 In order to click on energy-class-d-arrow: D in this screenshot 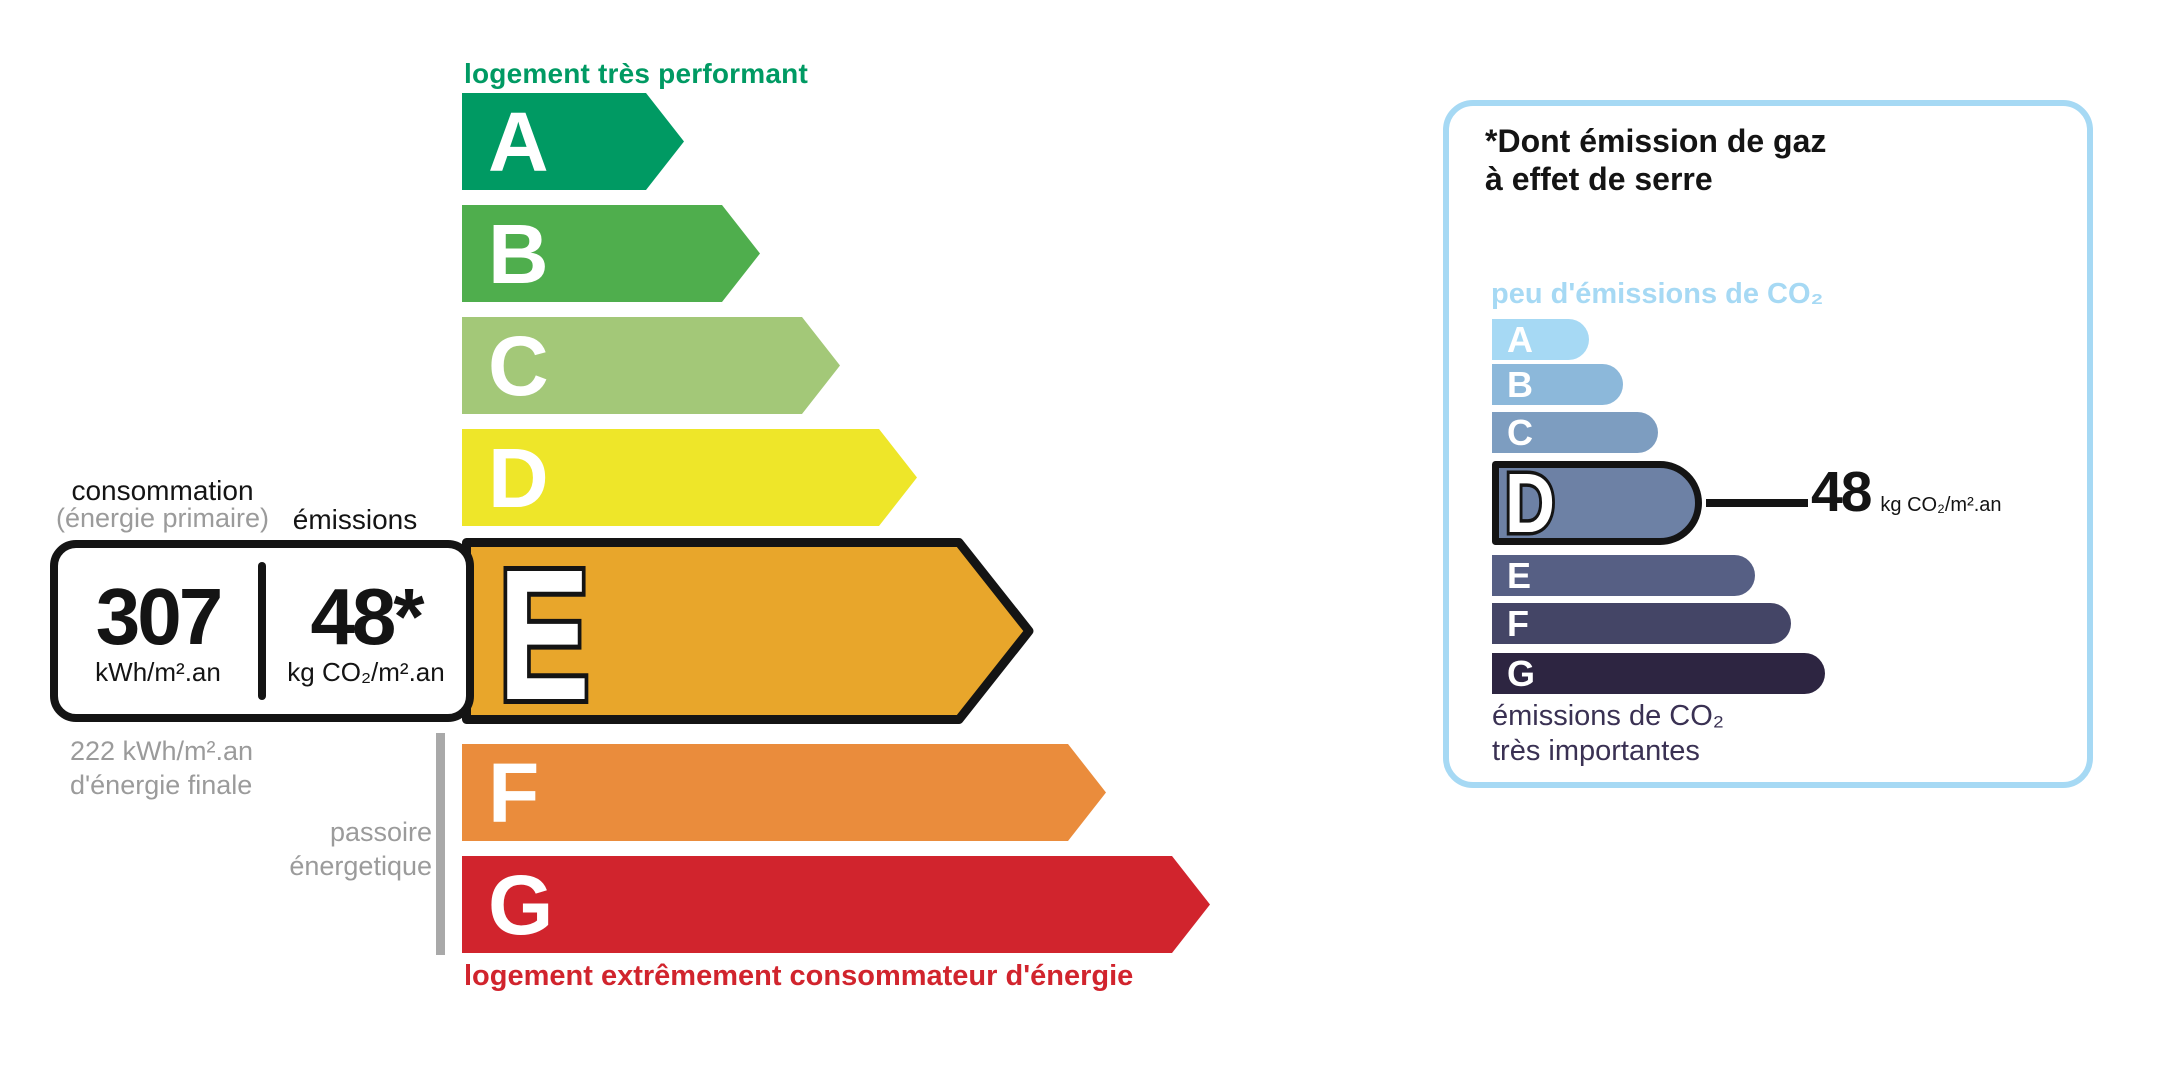, I will do `click(689, 477)`.